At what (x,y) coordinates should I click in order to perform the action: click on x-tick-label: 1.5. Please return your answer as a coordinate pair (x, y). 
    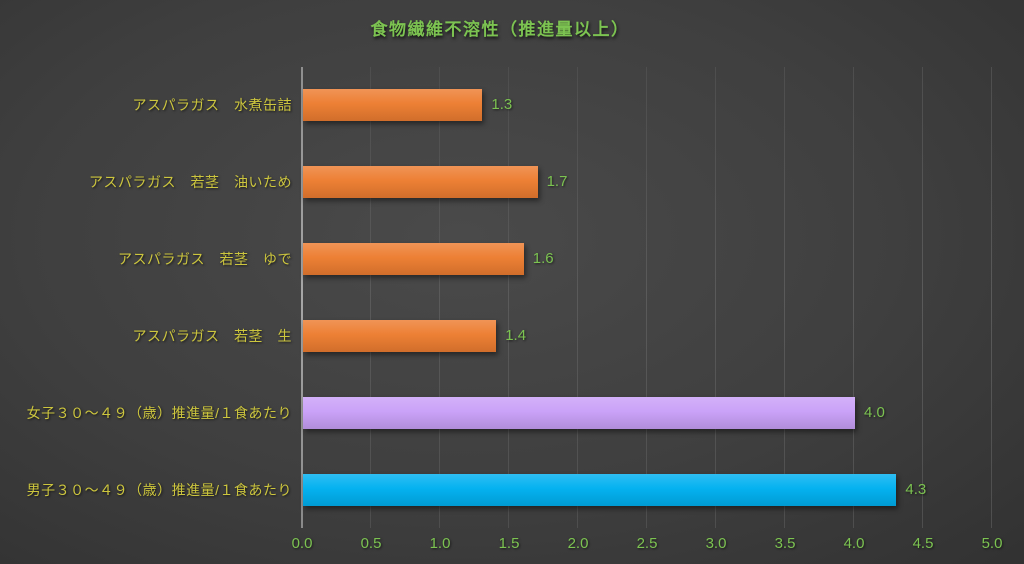
    Looking at the image, I should click on (509, 543).